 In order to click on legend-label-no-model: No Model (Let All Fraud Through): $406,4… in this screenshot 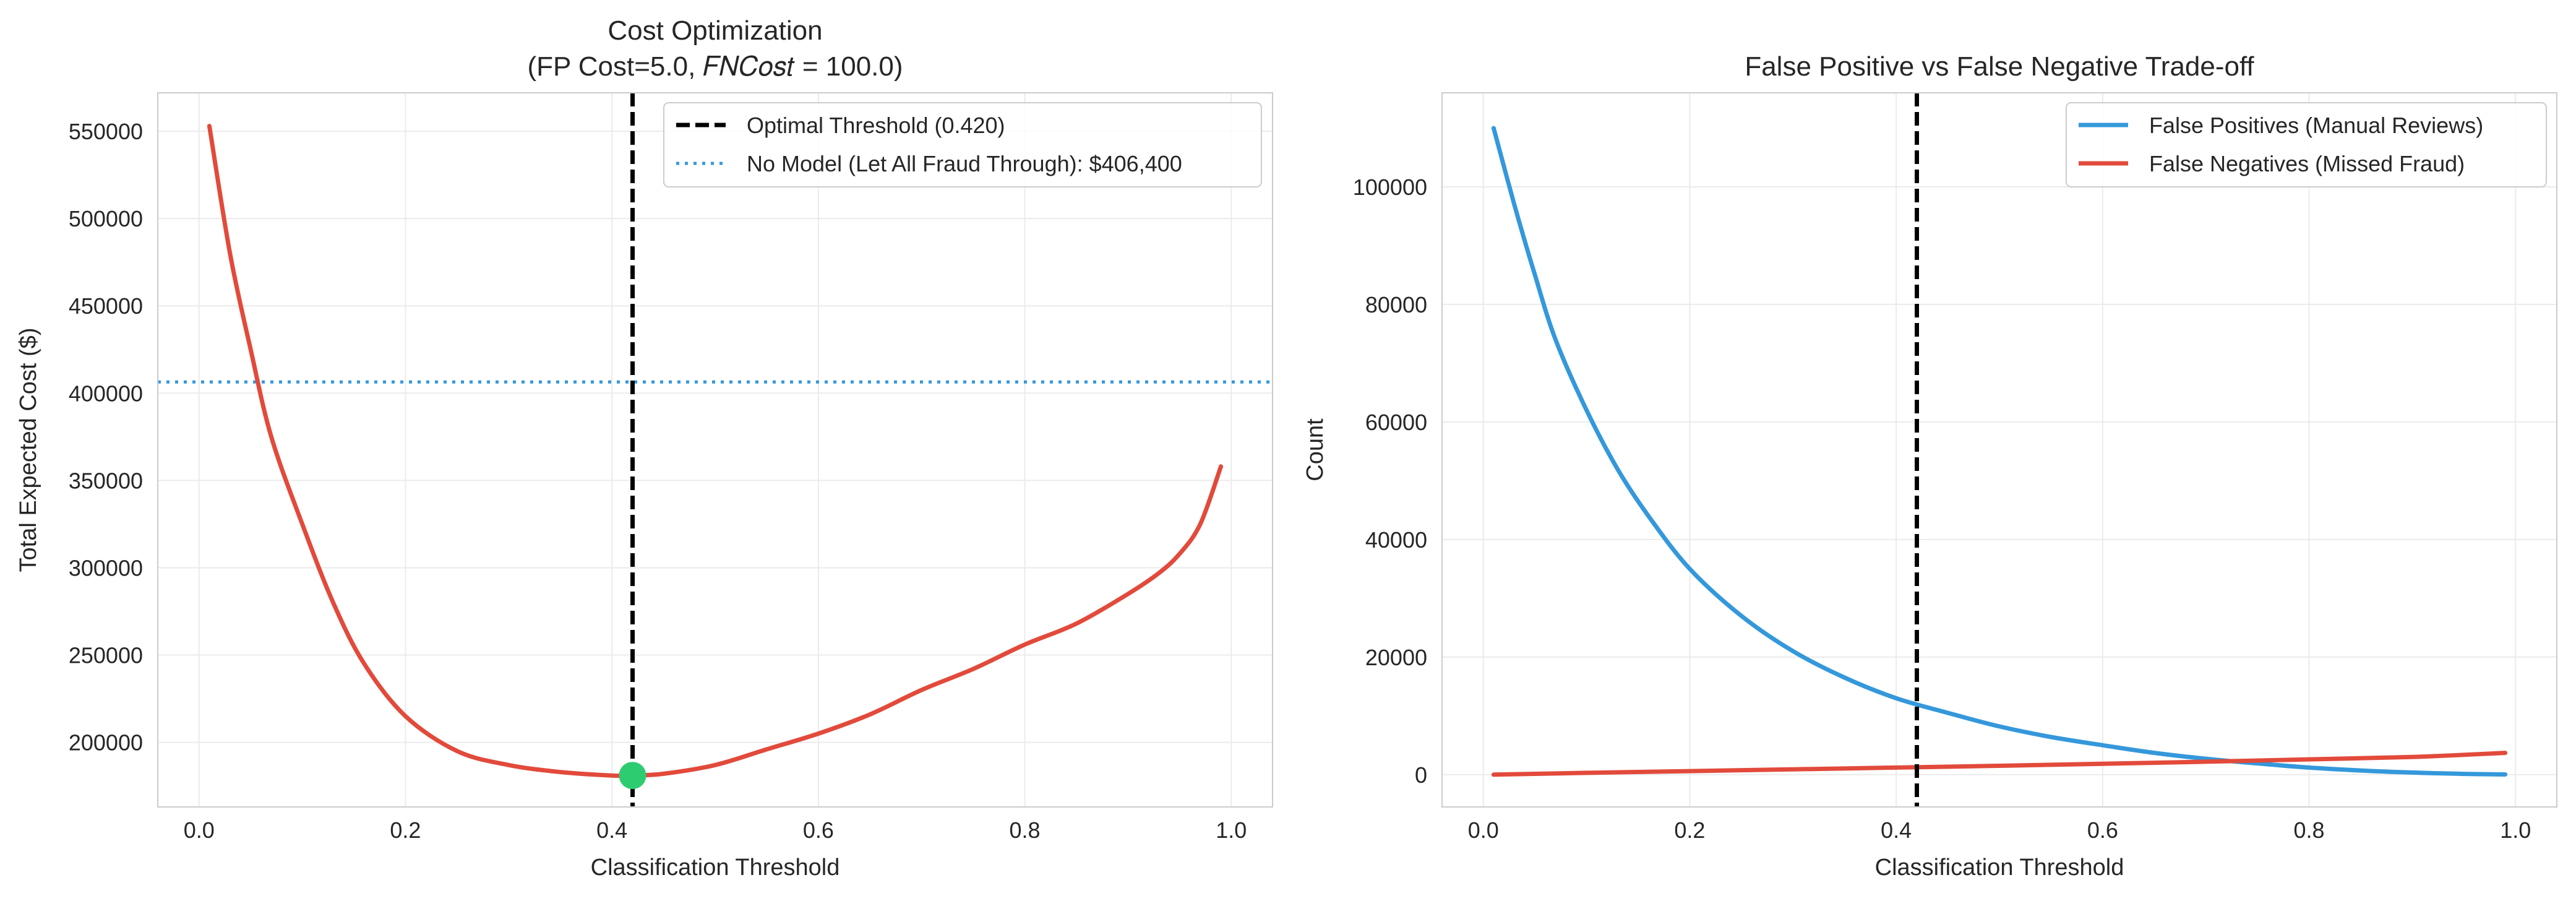, I will do `click(964, 163)`.